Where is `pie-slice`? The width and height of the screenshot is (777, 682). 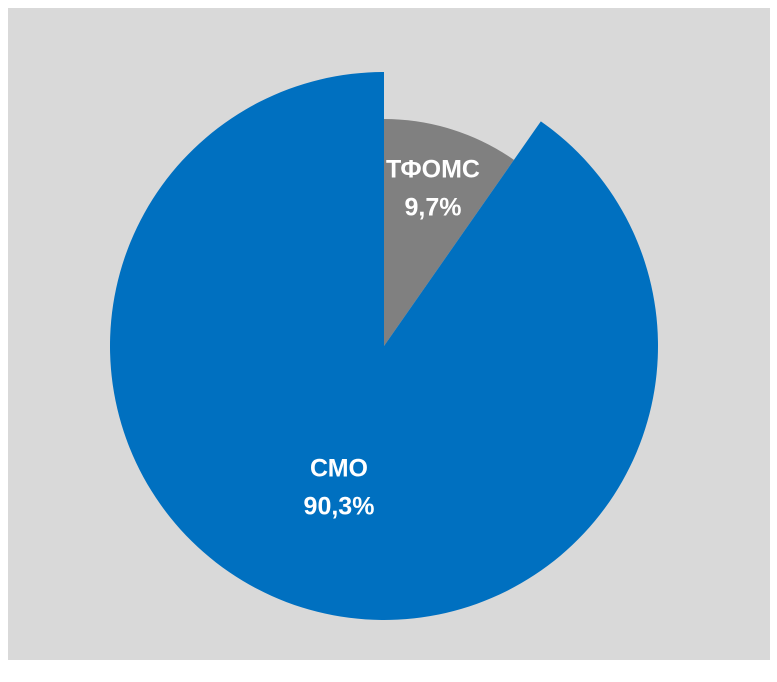
pie-slice is located at coordinates (449, 232).